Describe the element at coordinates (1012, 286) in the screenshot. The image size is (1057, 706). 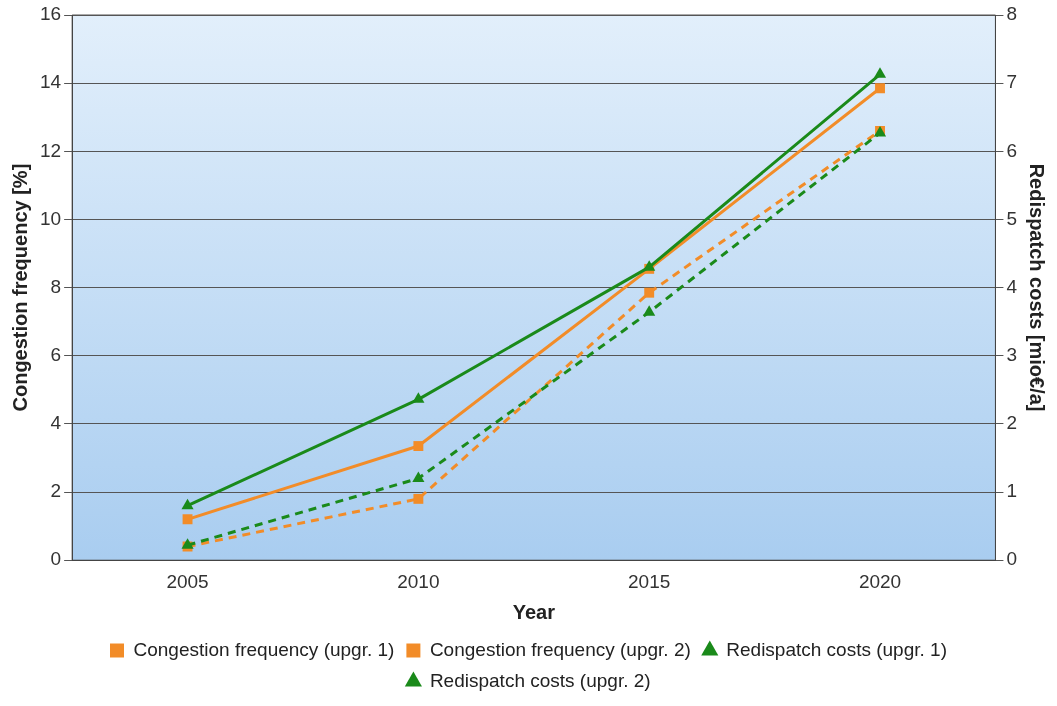
I see `y2-tick-label: 4` at that location.